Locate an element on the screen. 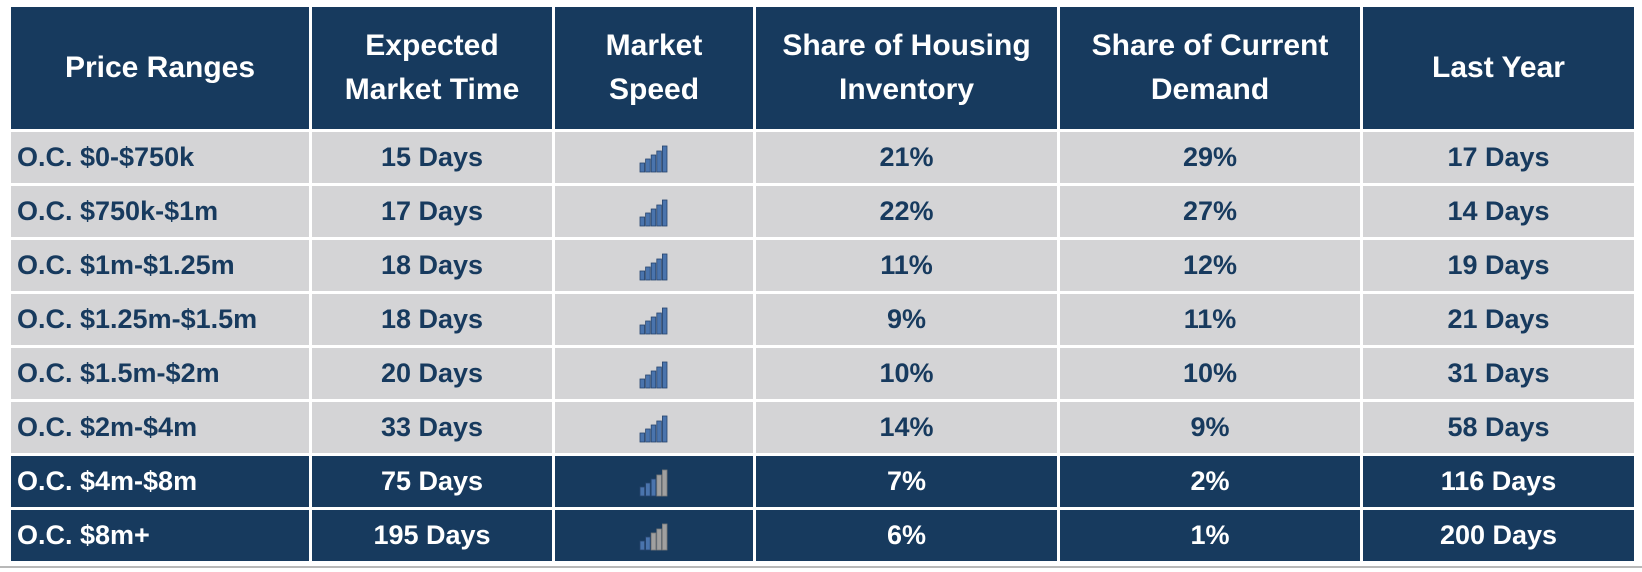 The image size is (1642, 572). cell-share-of-current-demand-text: 10% is located at coordinates (1210, 373).